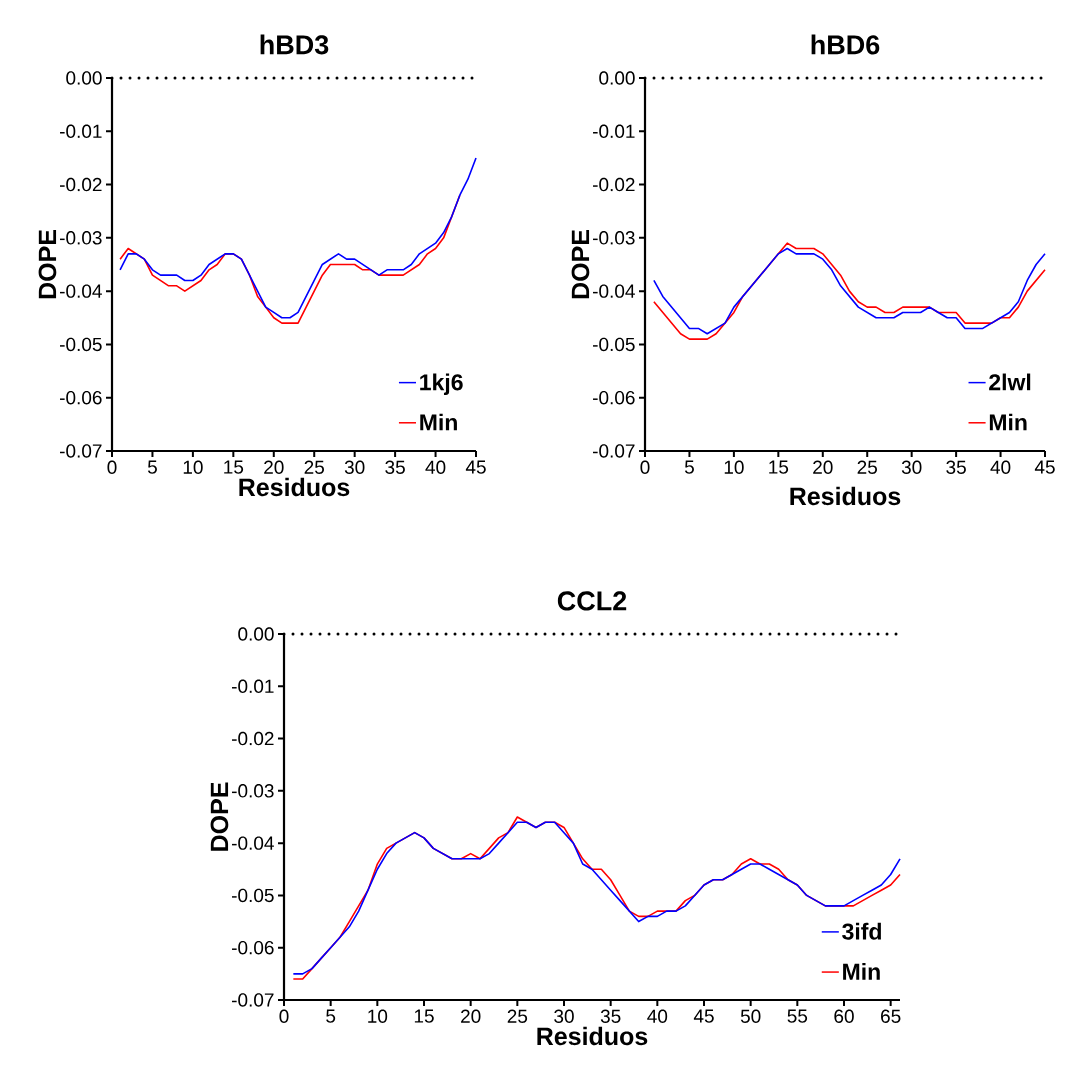 This screenshot has width=1081, height=1070. I want to click on x-tick-label: 60, so click(844, 1016).